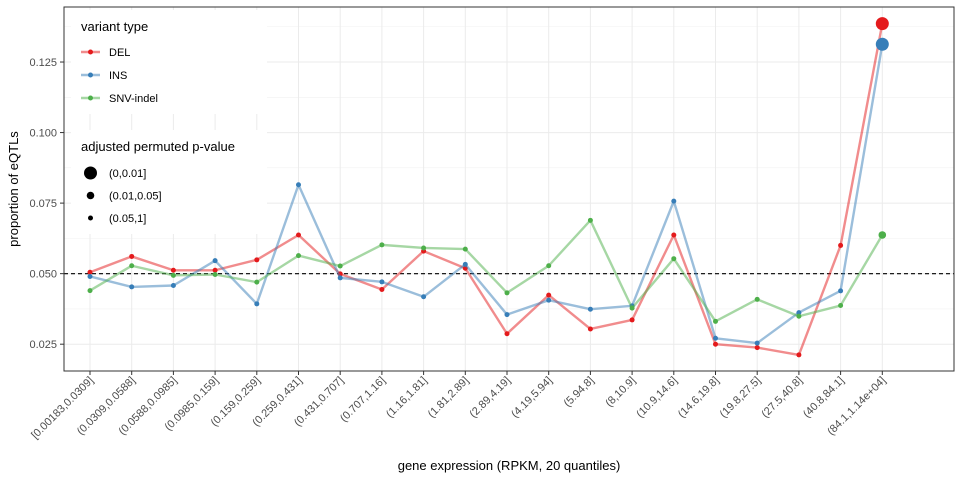 This screenshot has height=480, width=960. Describe the element at coordinates (169, 182) in the screenshot. I see `legend-background-pvalue` at that location.